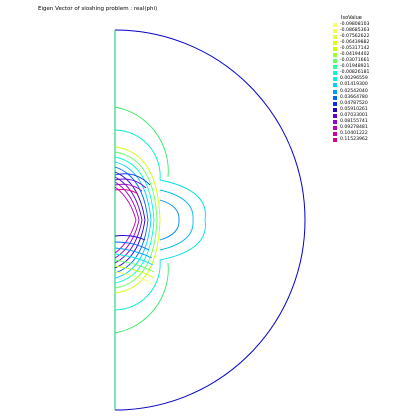  I want to click on legend-label: 0.03664780, so click(354, 97).